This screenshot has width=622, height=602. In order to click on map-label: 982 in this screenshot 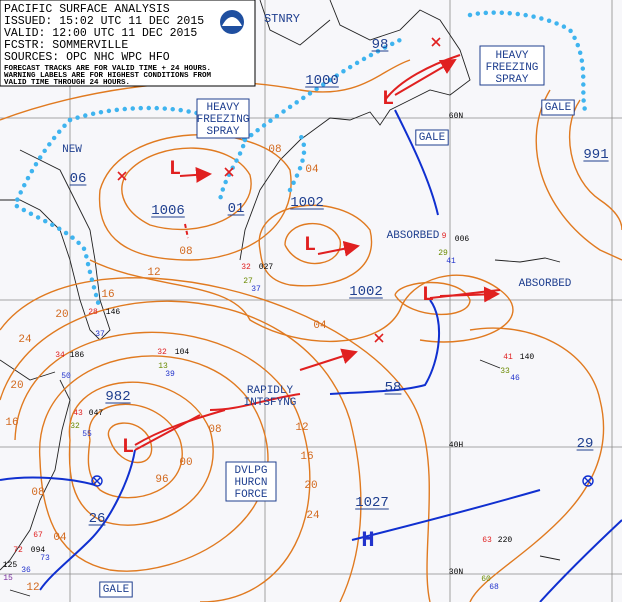, I will do `click(117, 397)`.